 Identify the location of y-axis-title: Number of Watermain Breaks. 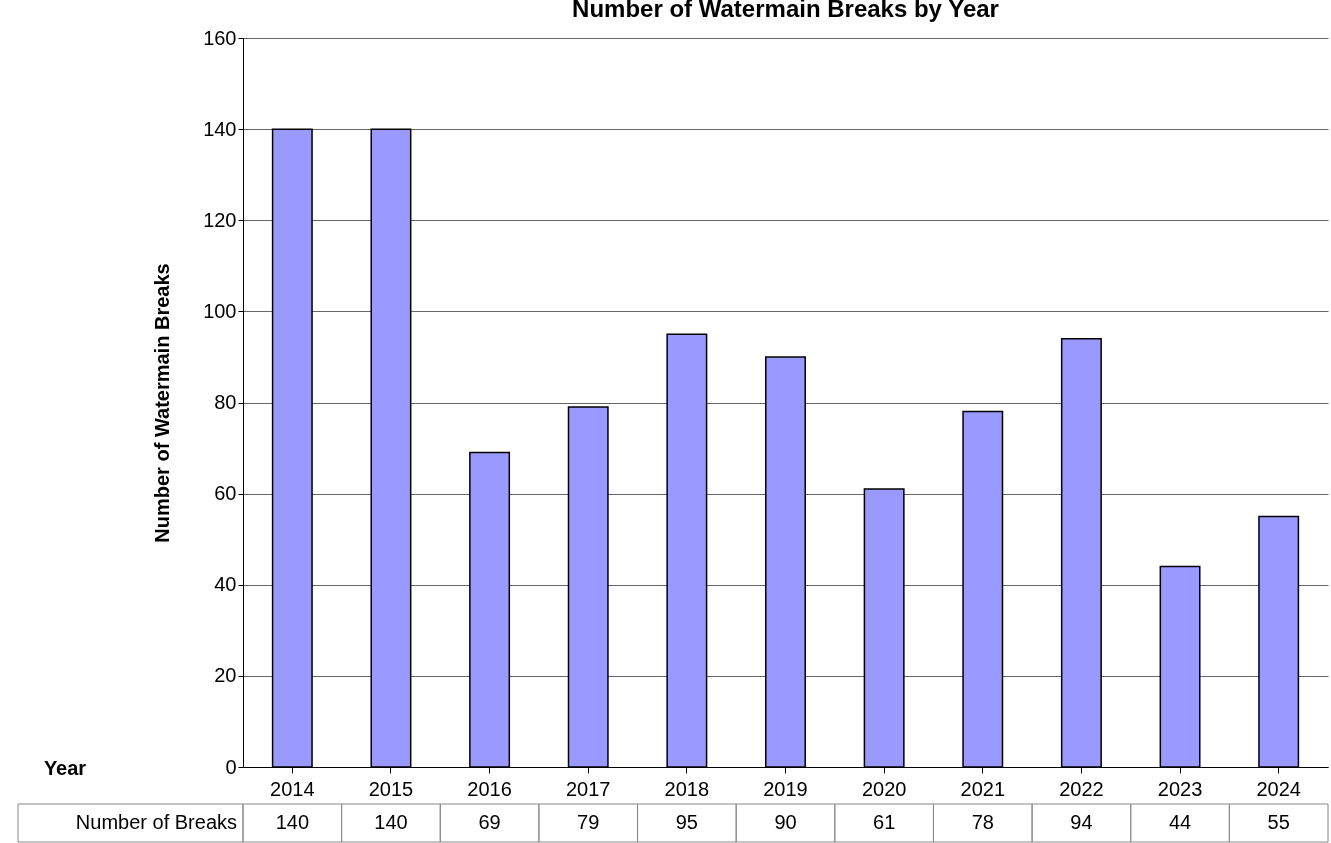
(162, 403).